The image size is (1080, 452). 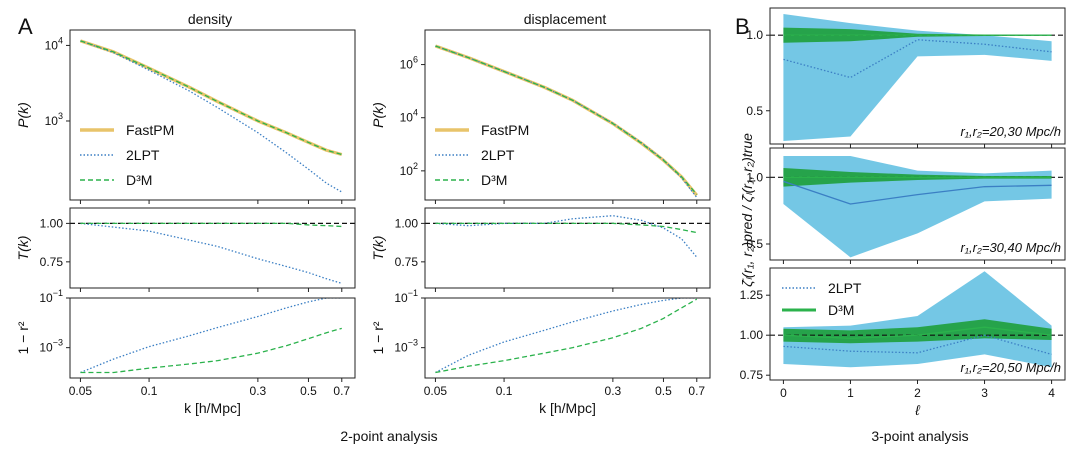 I want to click on displacement-transfer-marks, so click(x=567, y=236).